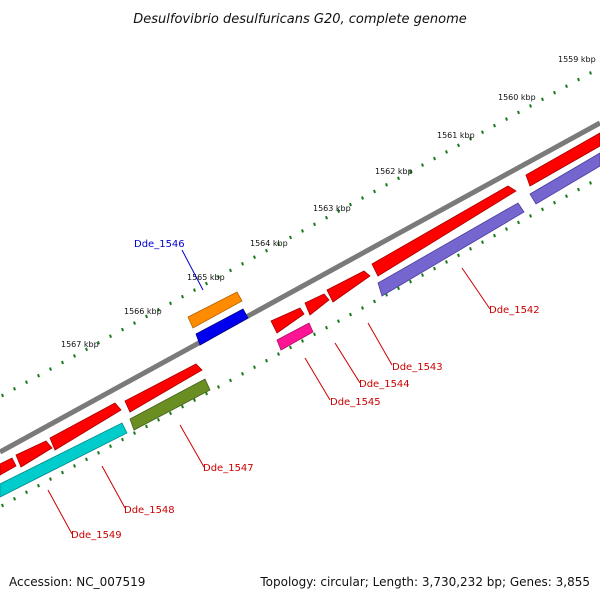 The width and height of the screenshot is (600, 600). I want to click on gene-label-dde-1544: Dde_1544, so click(384, 384).